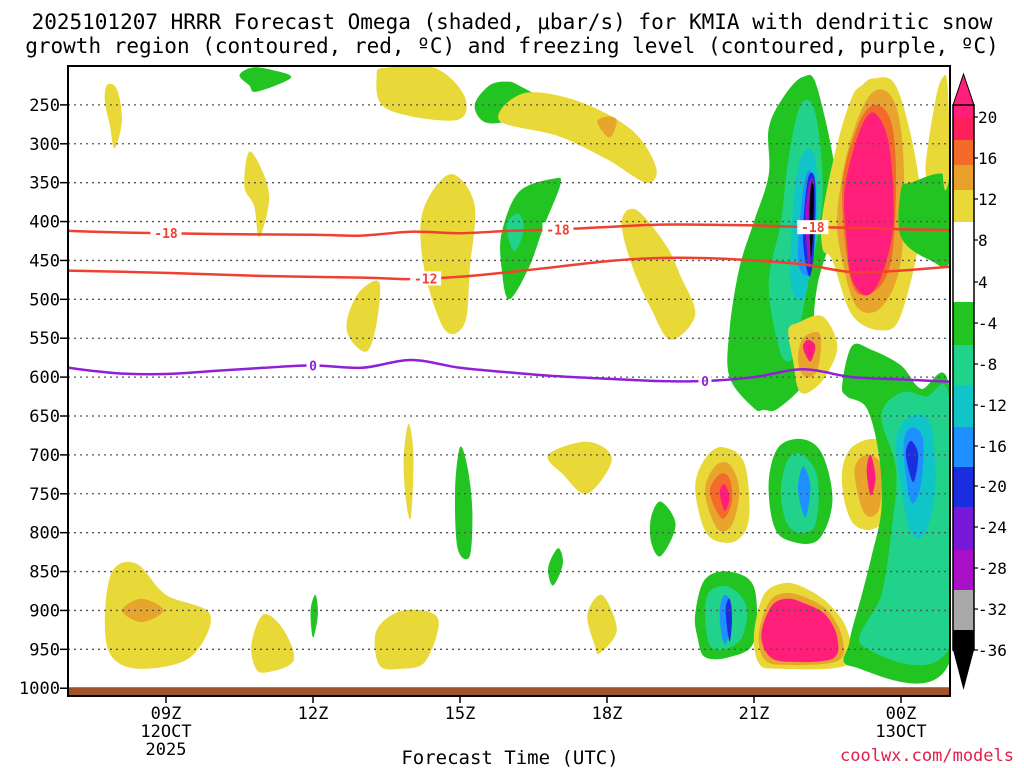 Image resolution: width=1024 pixels, height=768 pixels. Describe the element at coordinates (44, 650) in the screenshot. I see `y-tick-label-950: 950` at that location.